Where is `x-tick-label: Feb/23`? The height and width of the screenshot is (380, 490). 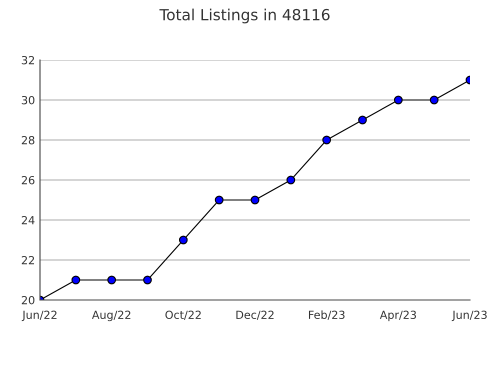
x-tick-label: Feb/23 is located at coordinates (326, 315).